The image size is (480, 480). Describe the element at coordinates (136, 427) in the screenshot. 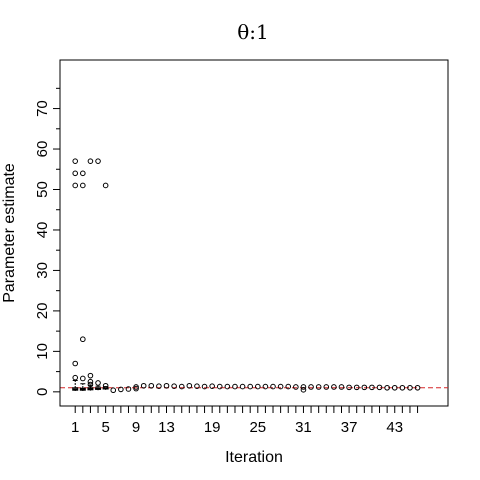

I see `x-tick-label: 9` at that location.